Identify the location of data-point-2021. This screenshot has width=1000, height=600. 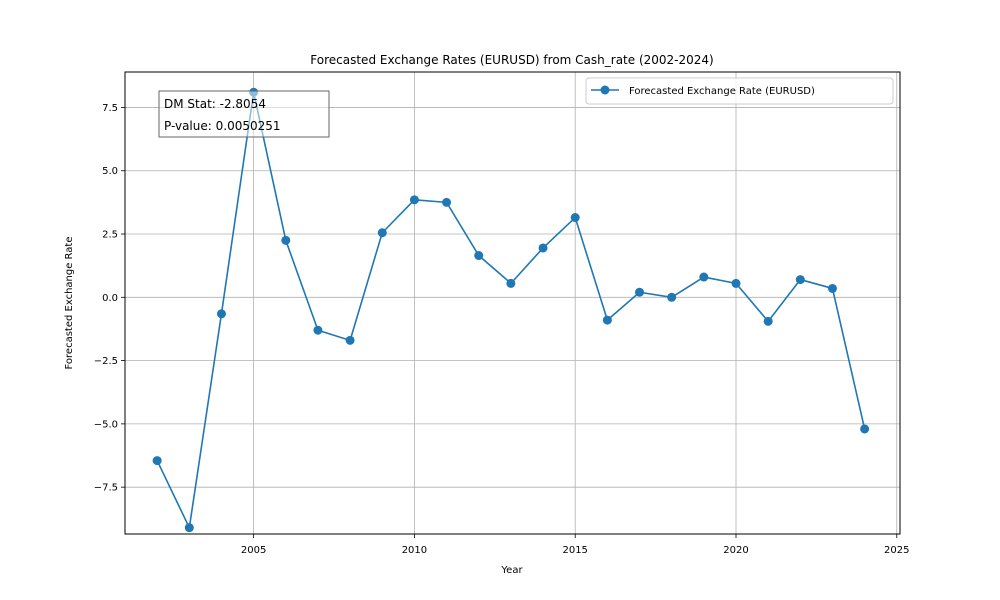
(768, 321).